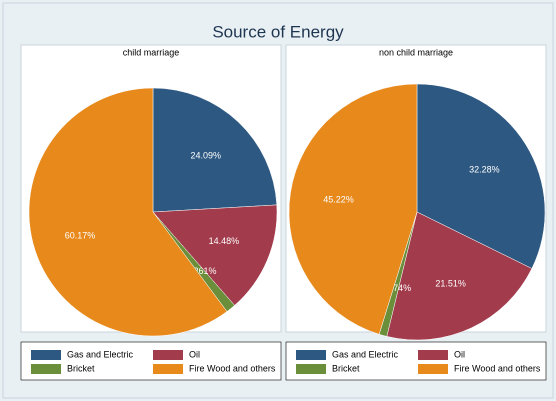 The width and height of the screenshot is (556, 401). What do you see at coordinates (278, 31) in the screenshot?
I see `chart-title: Source of Energy` at bounding box center [278, 31].